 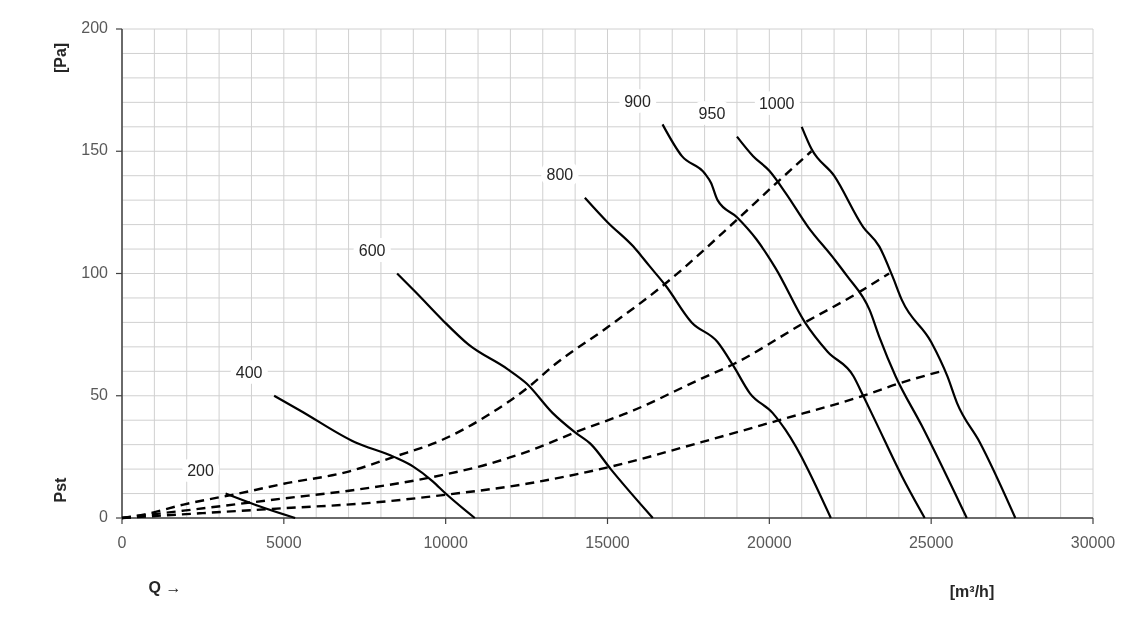 I want to click on x-tick-label: 0, so click(x=122, y=542).